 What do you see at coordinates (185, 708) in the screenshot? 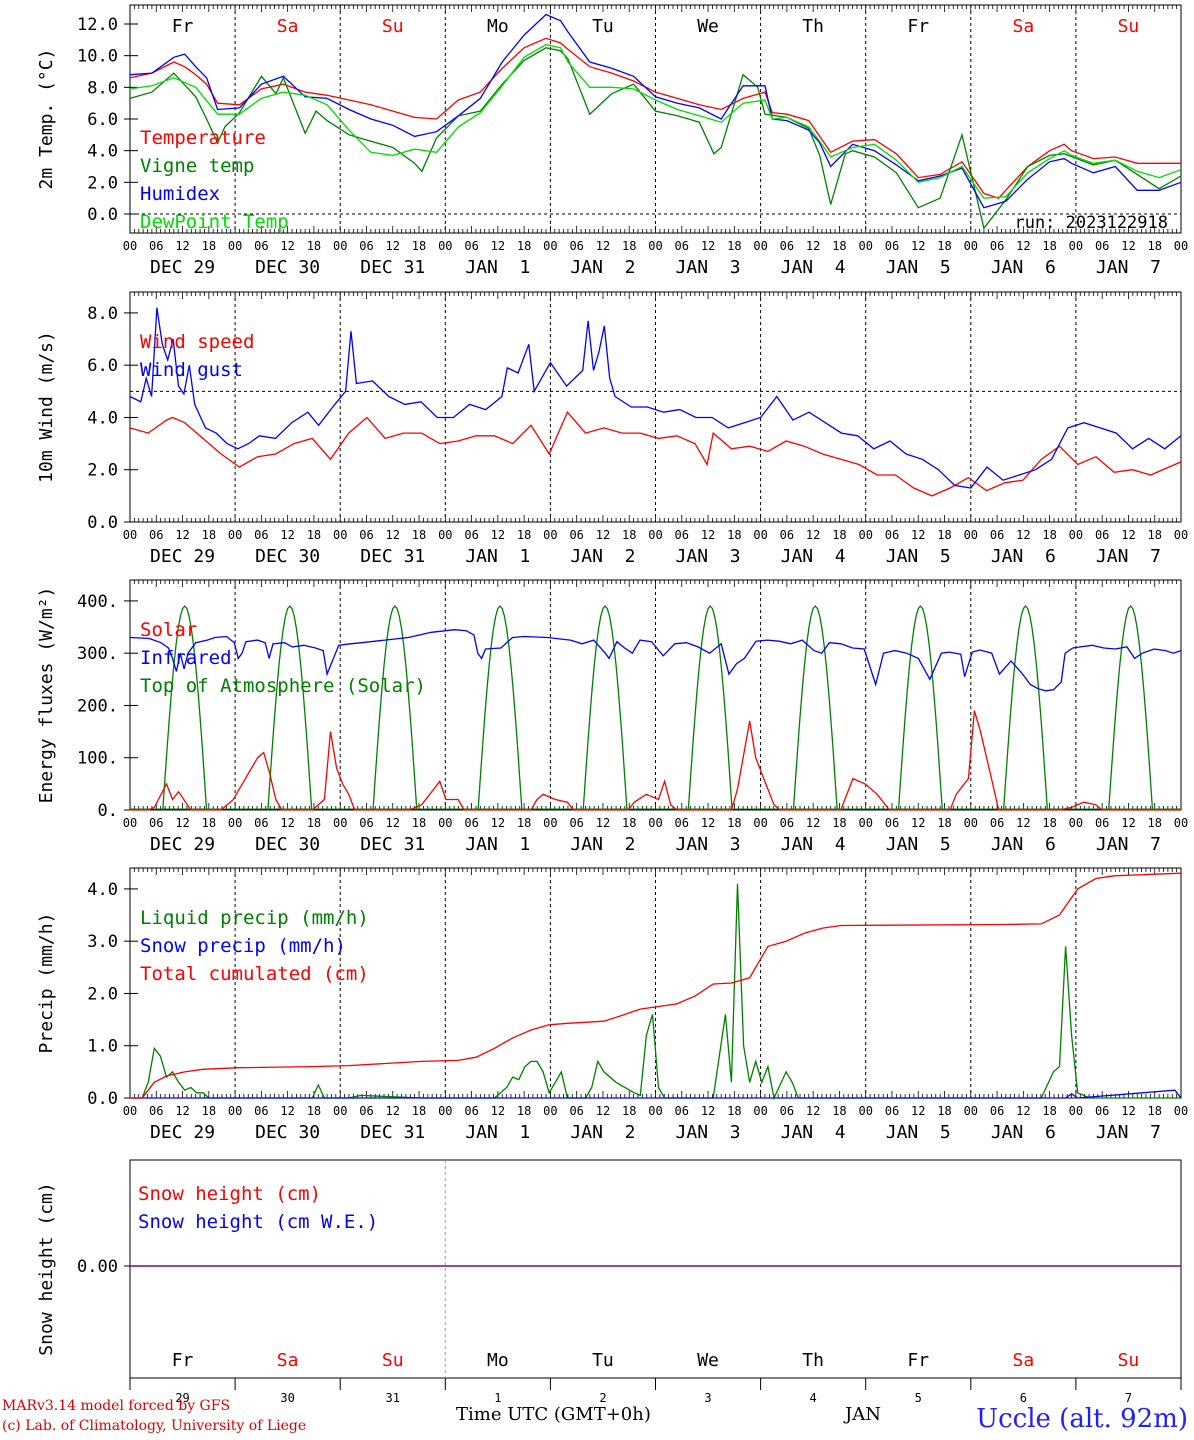
I see `series-toa-solar` at bounding box center [185, 708].